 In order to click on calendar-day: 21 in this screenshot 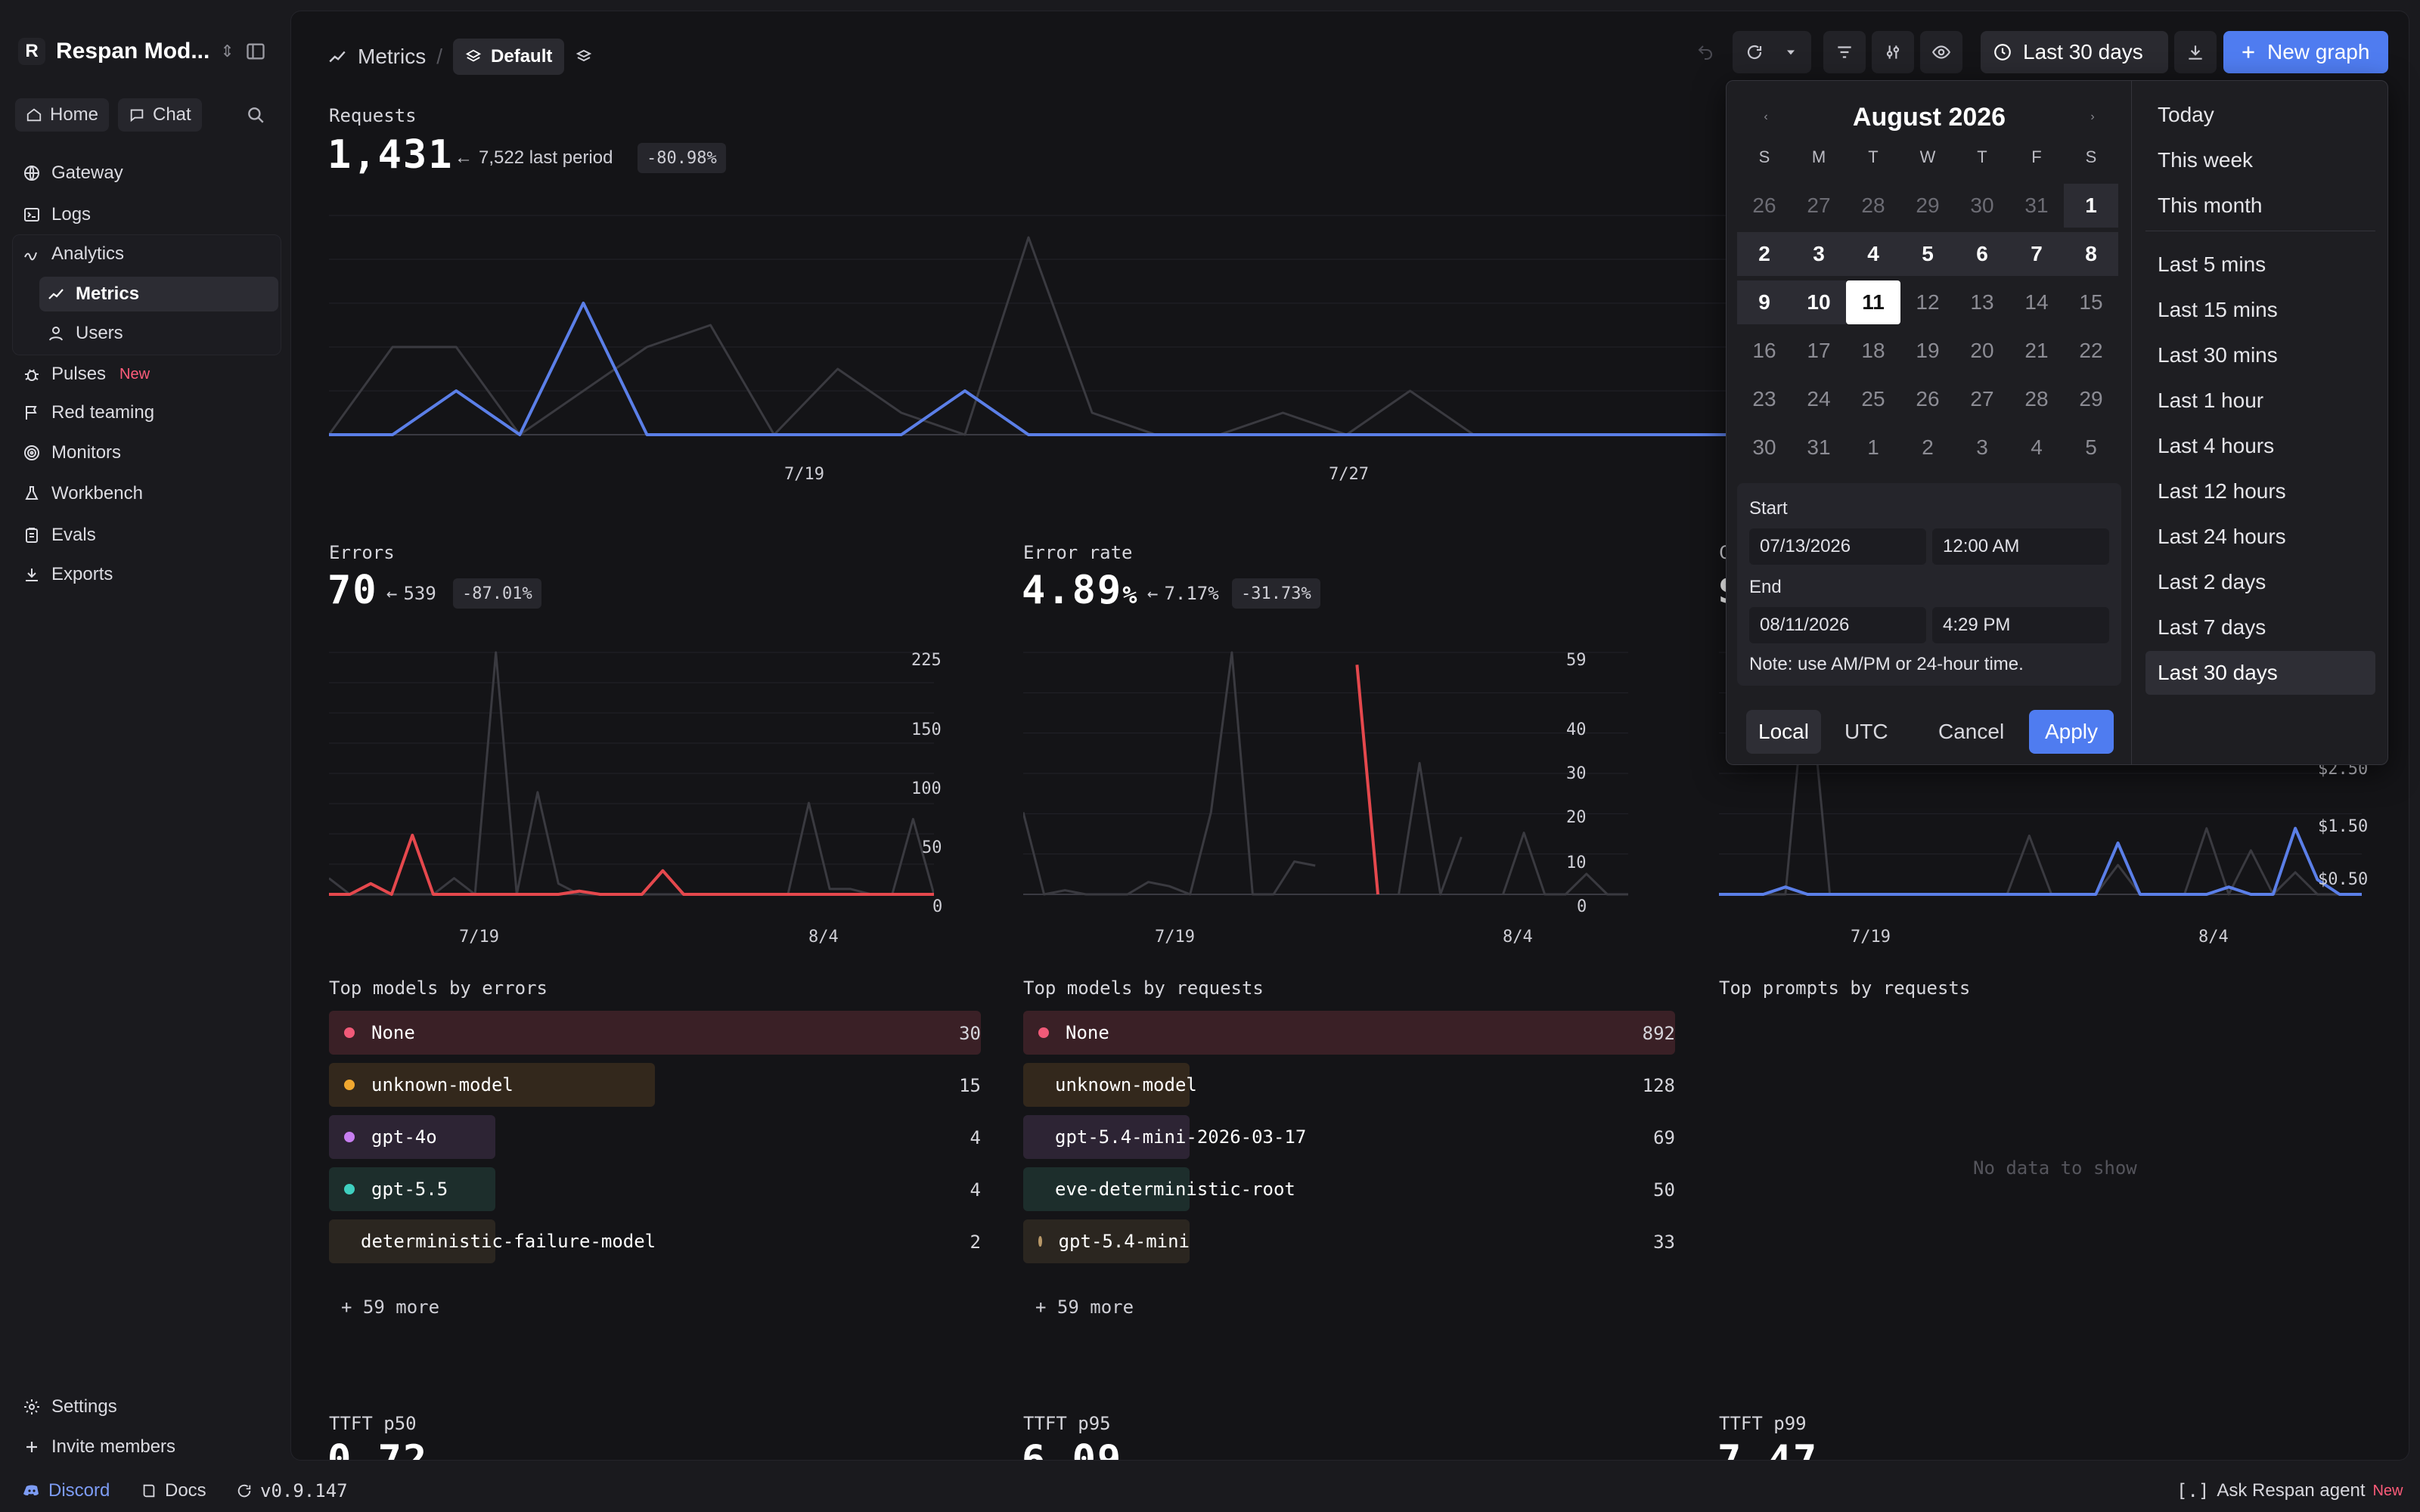, I will do `click(2036, 350)`.